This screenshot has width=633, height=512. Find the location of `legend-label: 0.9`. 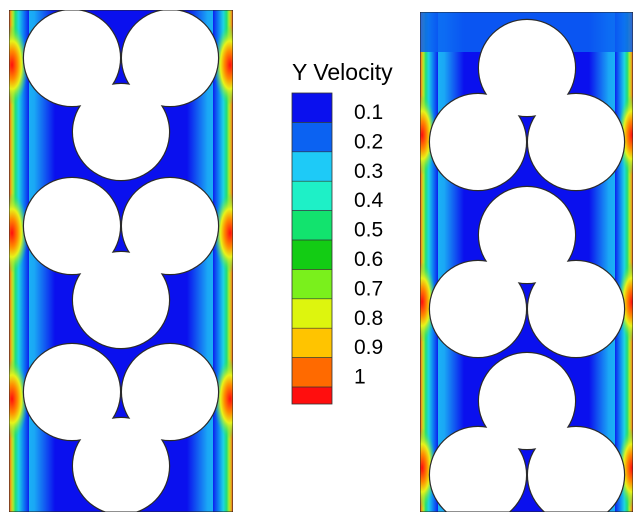

legend-label: 0.9 is located at coordinates (368, 347).